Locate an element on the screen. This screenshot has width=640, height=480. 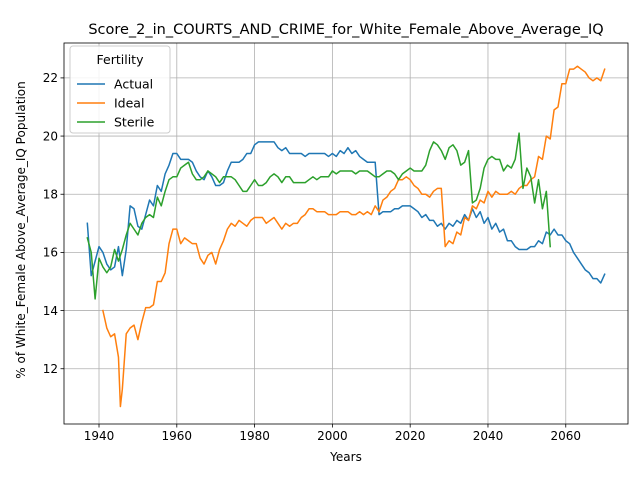
y-tick-label: 18 is located at coordinates (50, 195).